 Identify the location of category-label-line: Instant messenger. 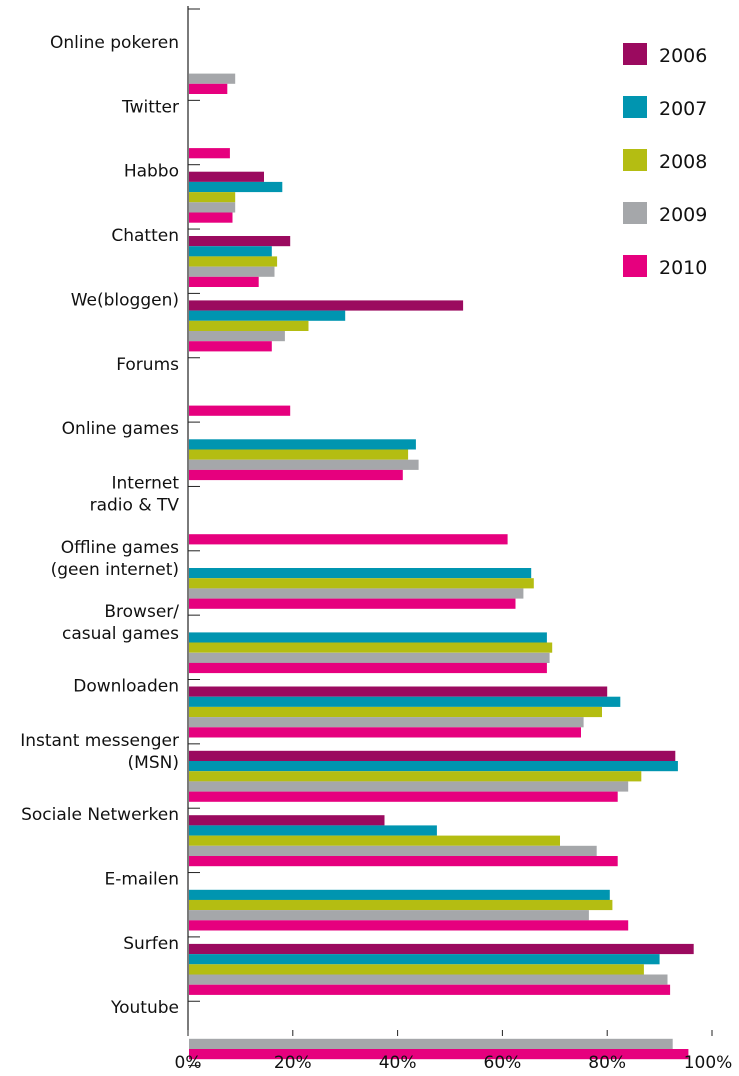
(99, 741).